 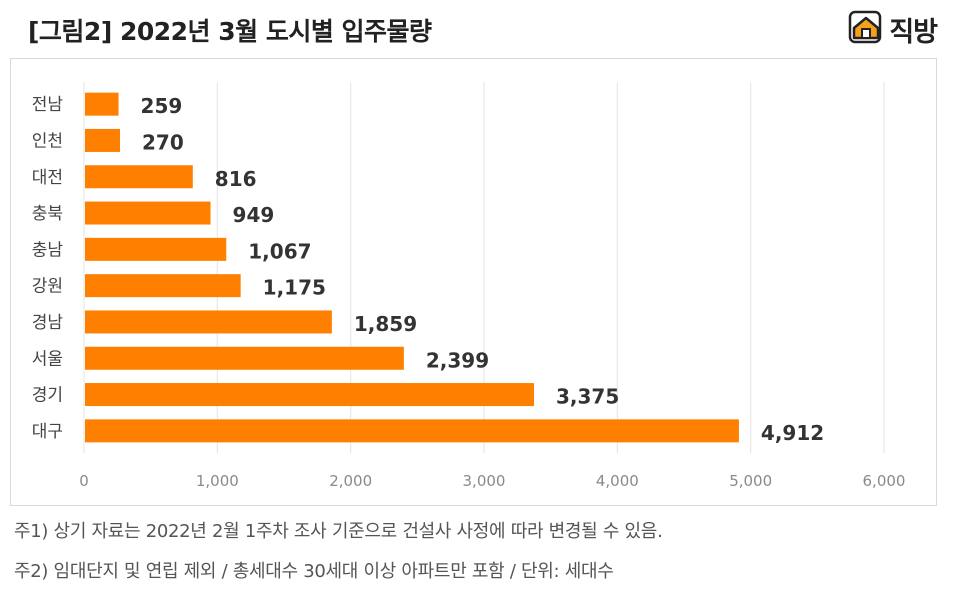 What do you see at coordinates (587, 397) in the screenshot?
I see `data-label: 3,375` at bounding box center [587, 397].